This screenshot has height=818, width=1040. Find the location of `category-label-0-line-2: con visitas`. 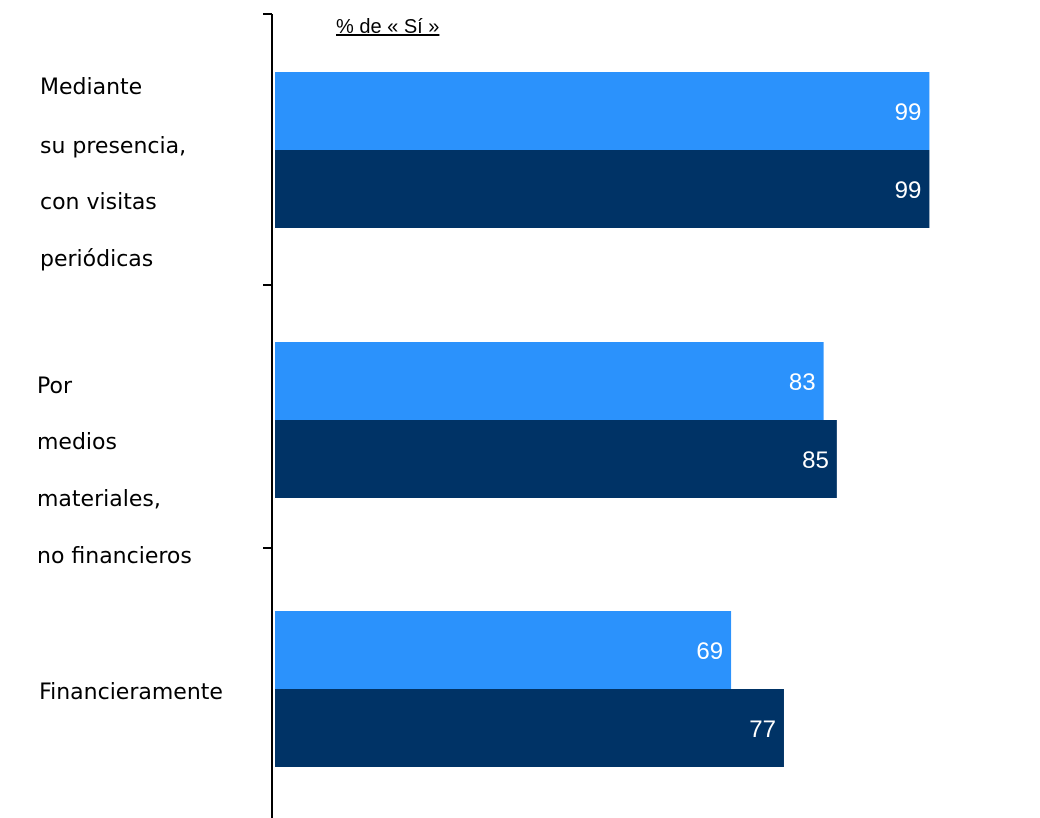

category-label-0-line-2: con visitas is located at coordinates (98, 202).